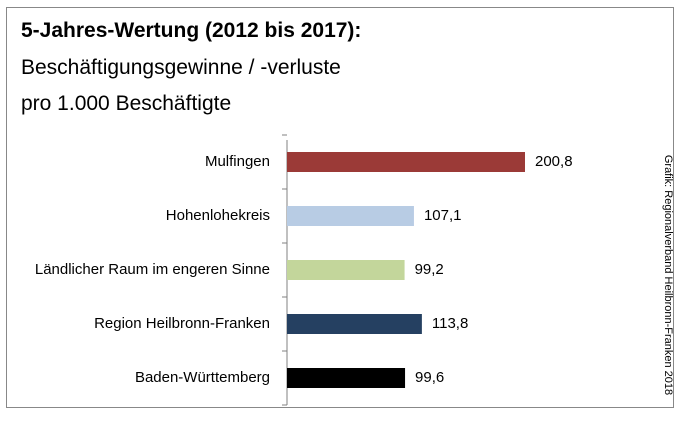  Describe the element at coordinates (430, 377) in the screenshot. I see `data-label: 99,6` at that location.